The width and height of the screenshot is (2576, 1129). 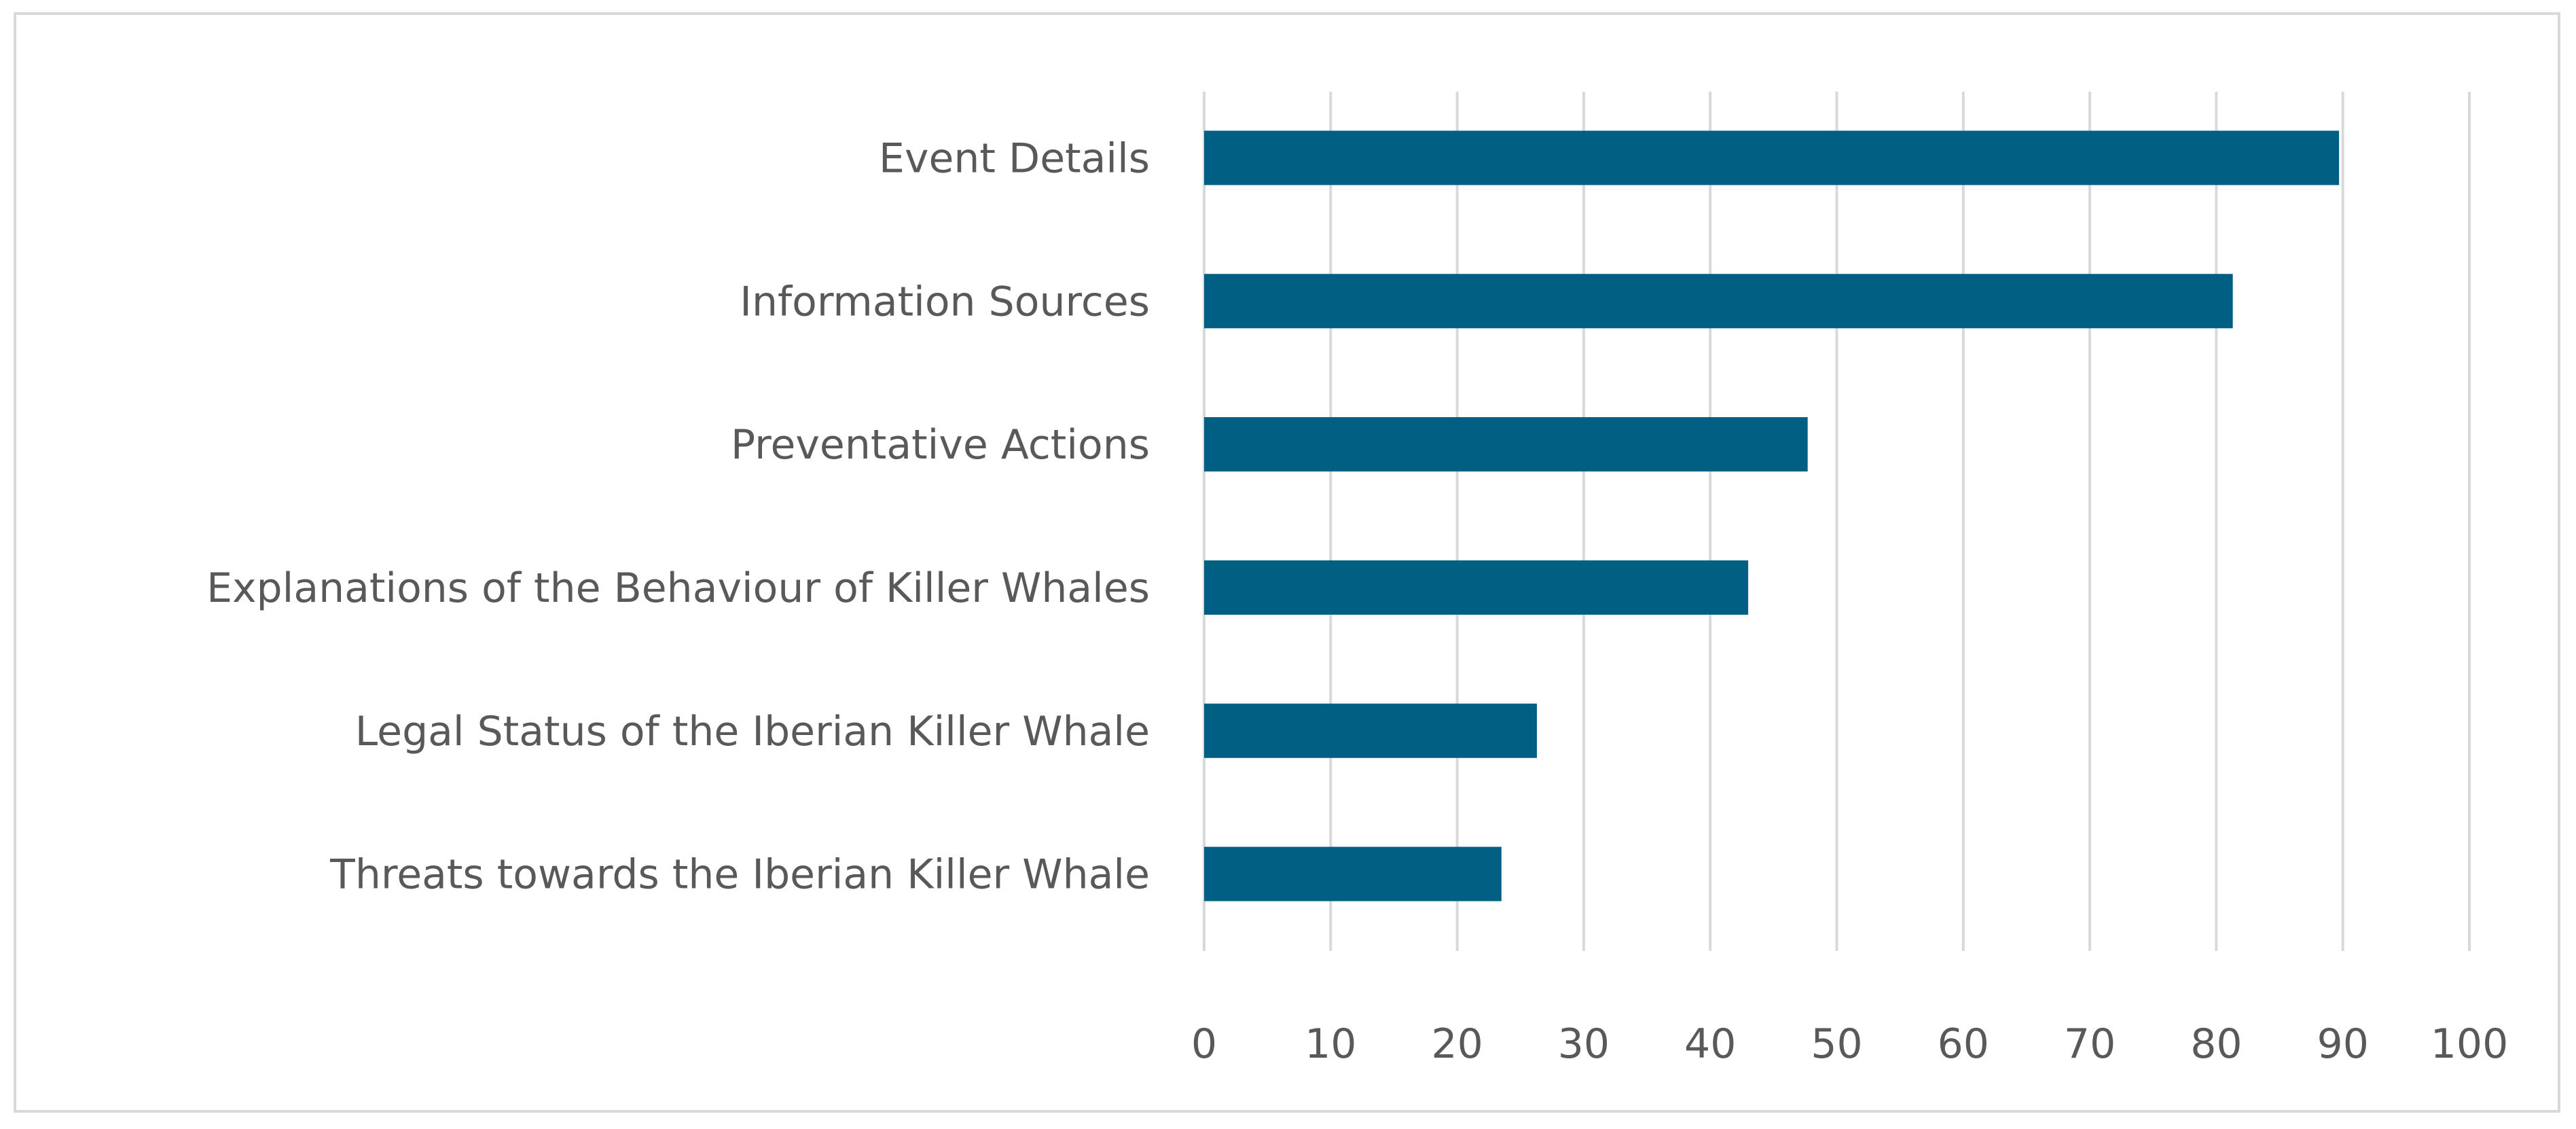 What do you see at coordinates (1710, 1044) in the screenshot?
I see `x-tick-label: 40` at bounding box center [1710, 1044].